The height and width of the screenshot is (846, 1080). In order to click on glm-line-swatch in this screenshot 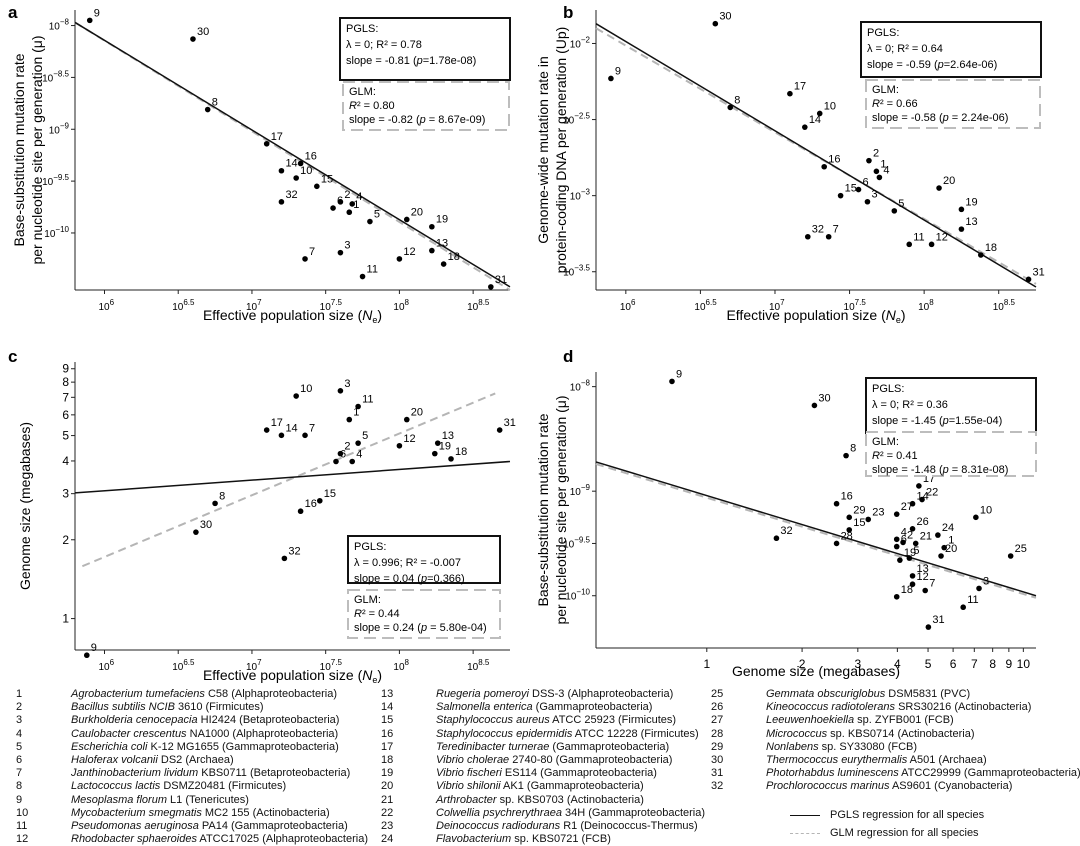, I will do `click(805, 833)`.